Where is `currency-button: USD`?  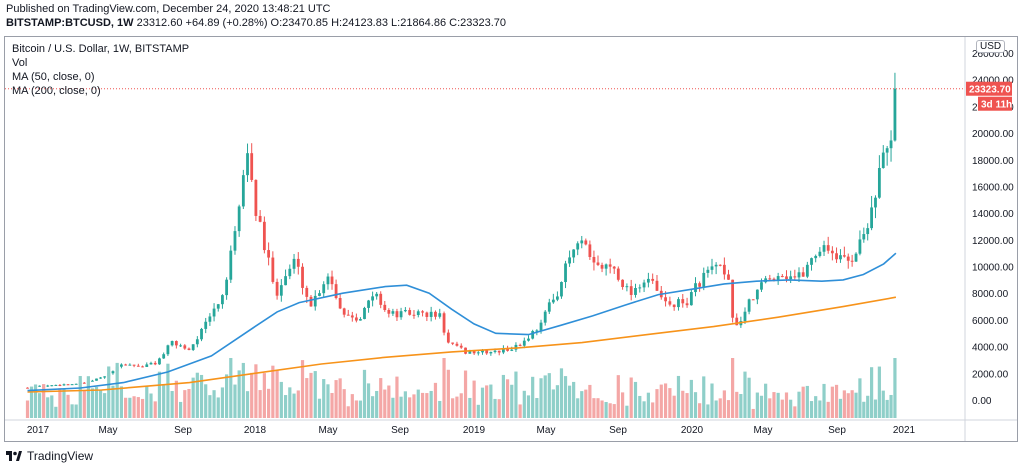
currency-button: USD is located at coordinates (991, 46).